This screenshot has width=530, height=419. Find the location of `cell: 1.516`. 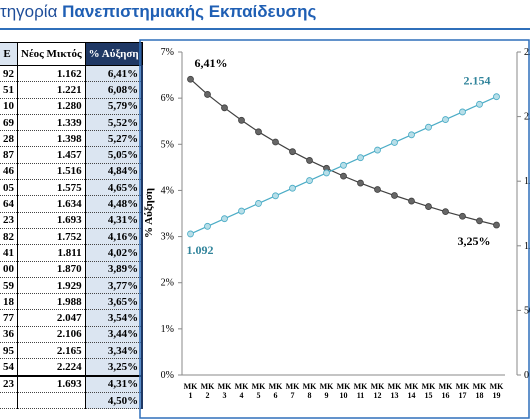

cell: 1.516 is located at coordinates (51, 172).